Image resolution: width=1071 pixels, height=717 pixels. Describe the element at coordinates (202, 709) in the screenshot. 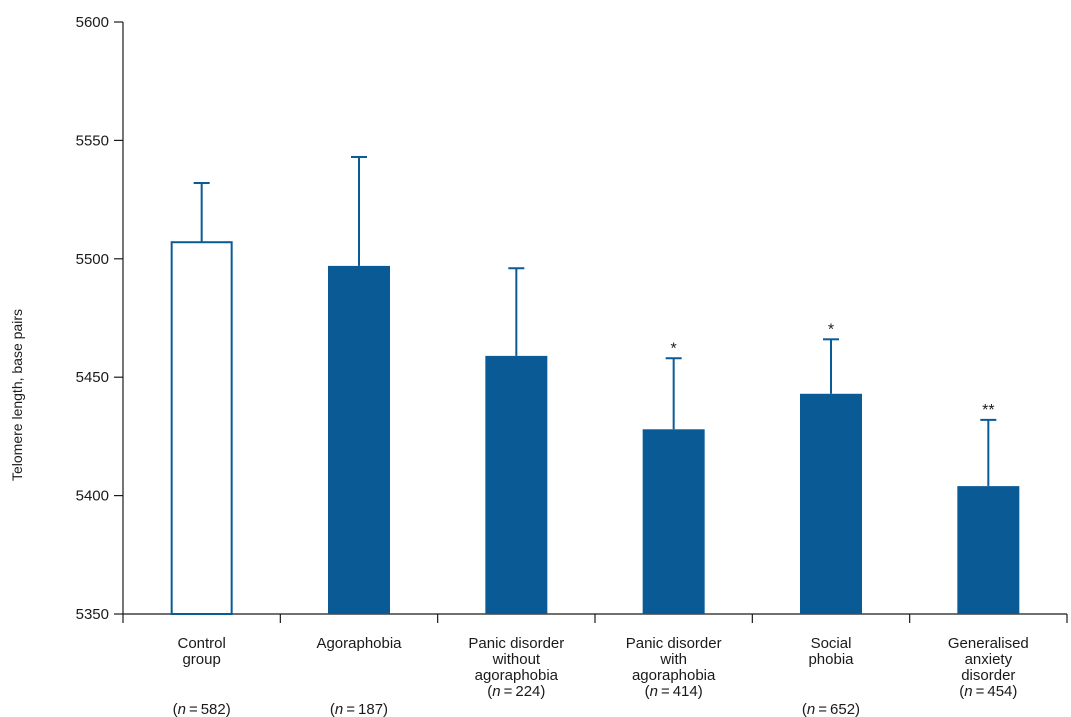

I see `sample-size-label: (n = 582)` at that location.